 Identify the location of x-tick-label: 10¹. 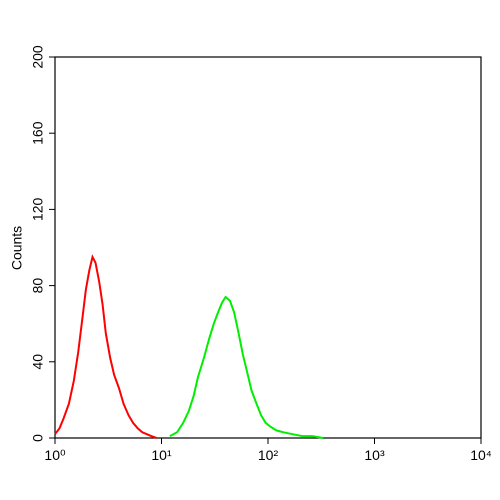
(161, 455).